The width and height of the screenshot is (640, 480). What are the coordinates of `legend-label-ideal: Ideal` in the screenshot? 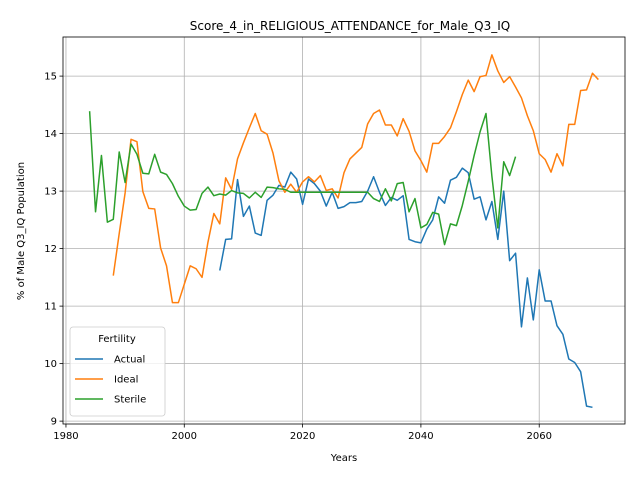 It's located at (126, 380).